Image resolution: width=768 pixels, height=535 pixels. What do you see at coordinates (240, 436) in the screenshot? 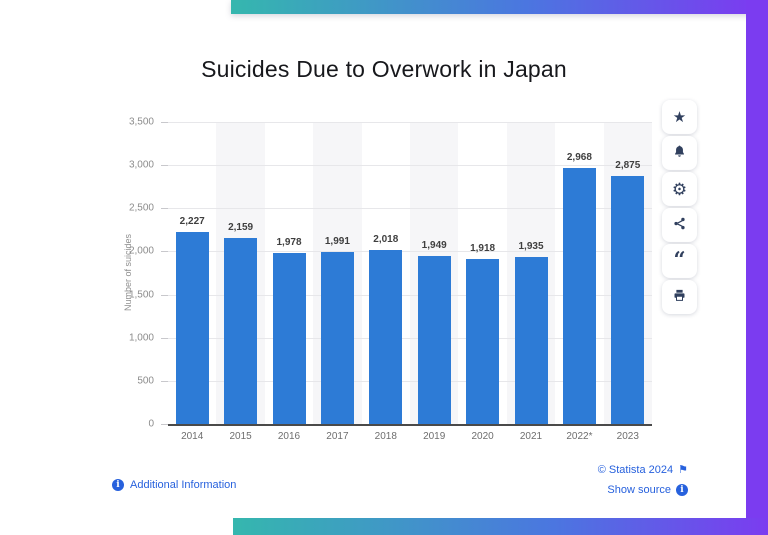
I see `x-axis-label: 2015` at bounding box center [240, 436].